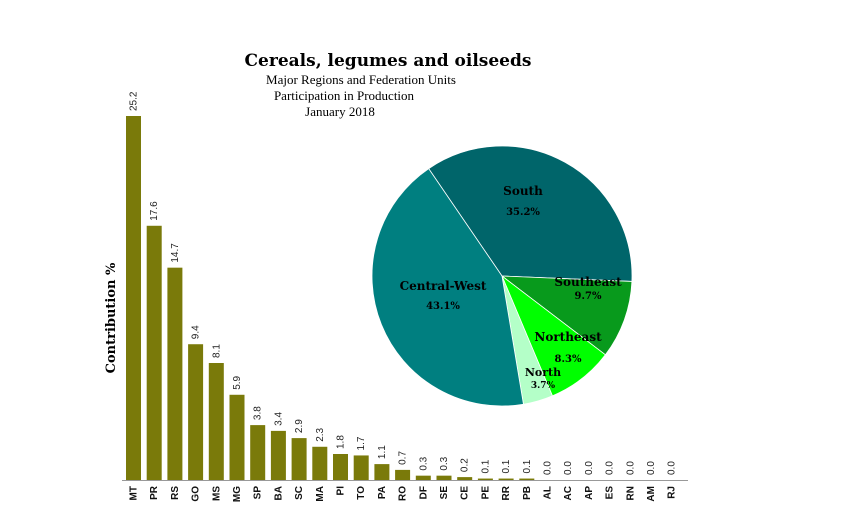 The width and height of the screenshot is (860, 527). What do you see at coordinates (258, 452) in the screenshot?
I see `bar-sp` at bounding box center [258, 452].